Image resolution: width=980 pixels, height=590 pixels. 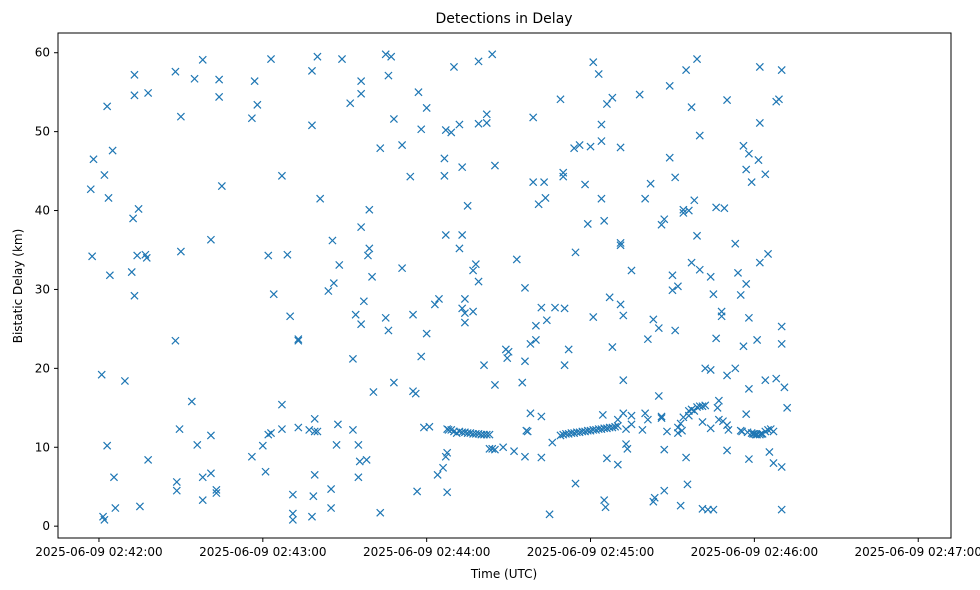 What do you see at coordinates (917, 552) in the screenshot?
I see `x-tick-label: 2025-06-09 02:47:00` at bounding box center [917, 552].